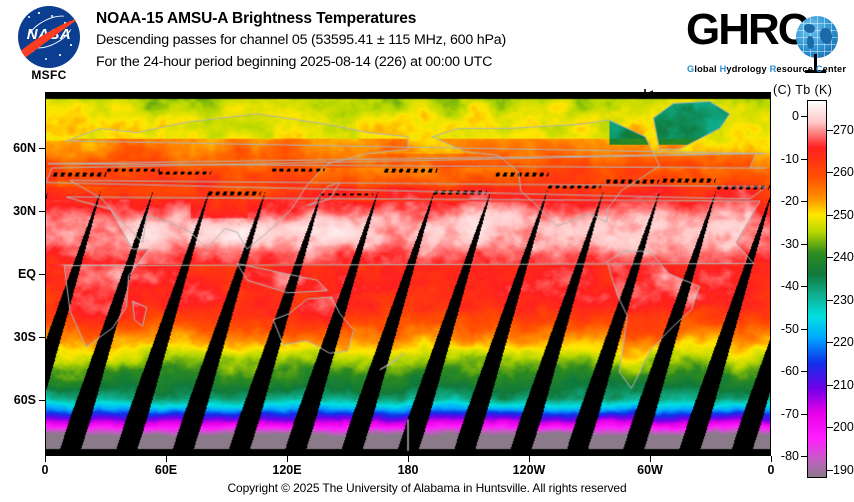 The height and width of the screenshot is (502, 854). What do you see at coordinates (815, 63) in the screenshot?
I see `ghrc-globe-stem` at bounding box center [815, 63].